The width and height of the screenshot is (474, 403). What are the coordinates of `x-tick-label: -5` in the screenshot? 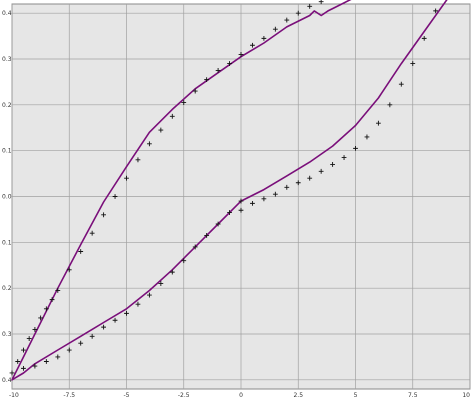 It's located at (127, 395).